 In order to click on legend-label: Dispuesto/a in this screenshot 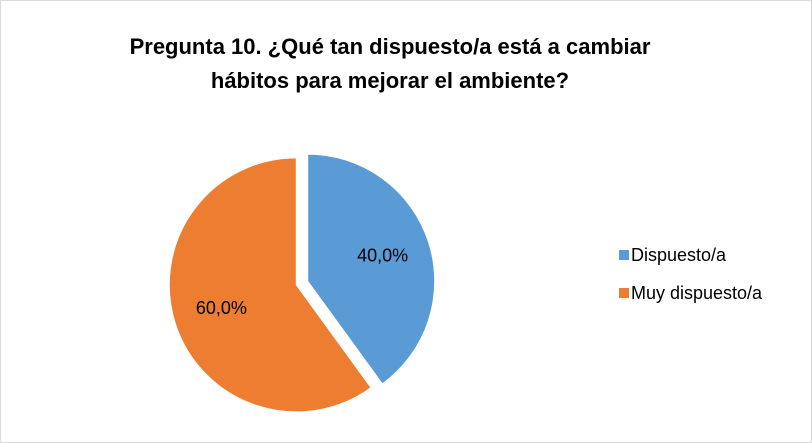, I will do `click(679, 255)`.